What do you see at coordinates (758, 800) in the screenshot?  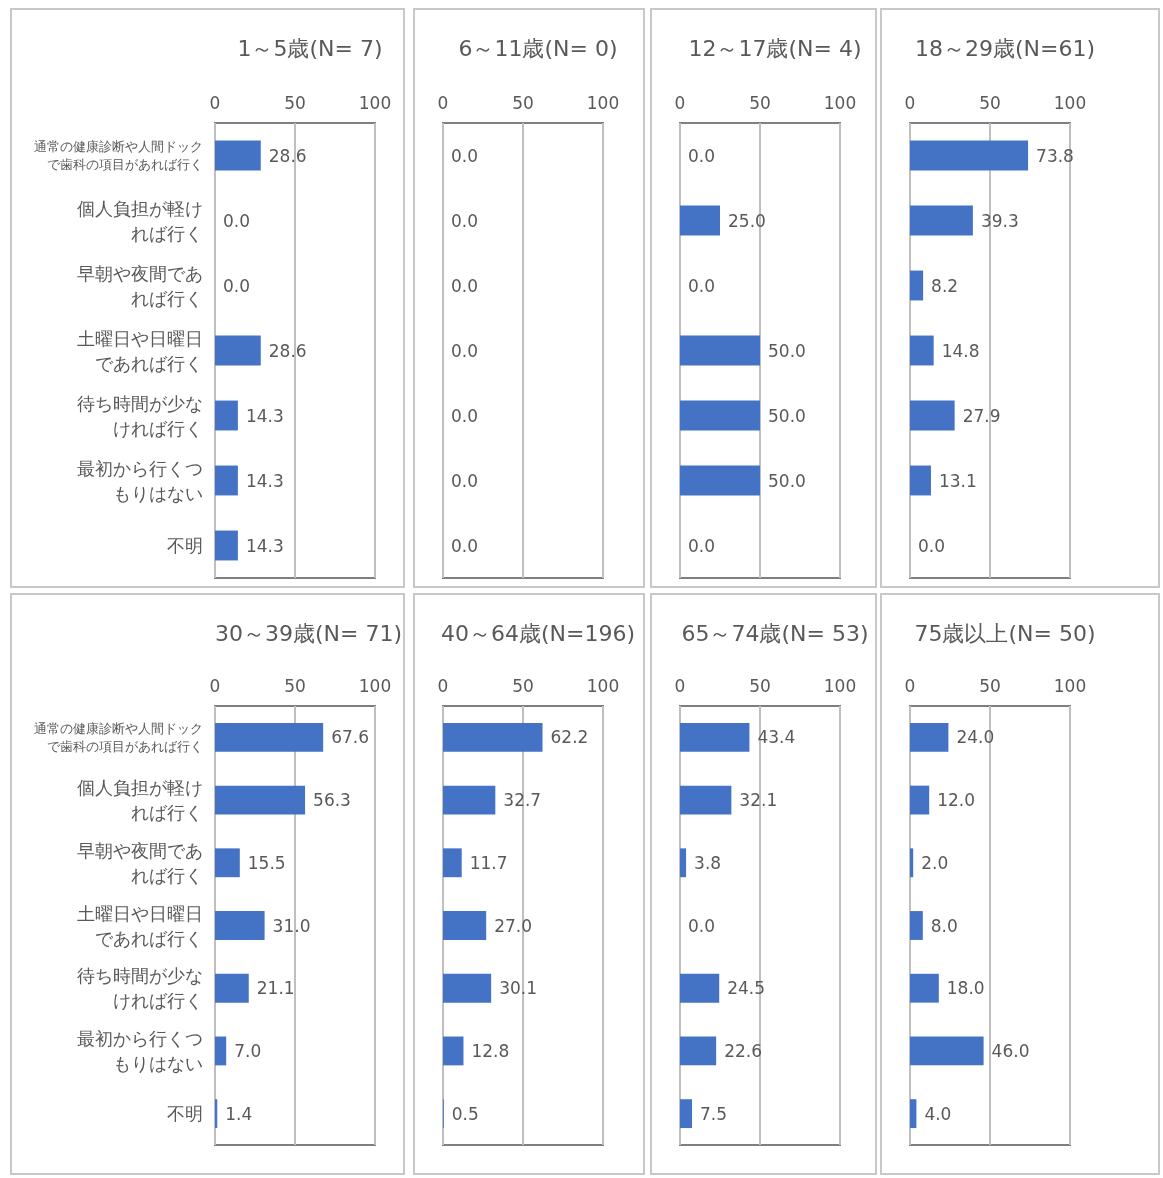 I see `data-label: 32.1` at bounding box center [758, 800].